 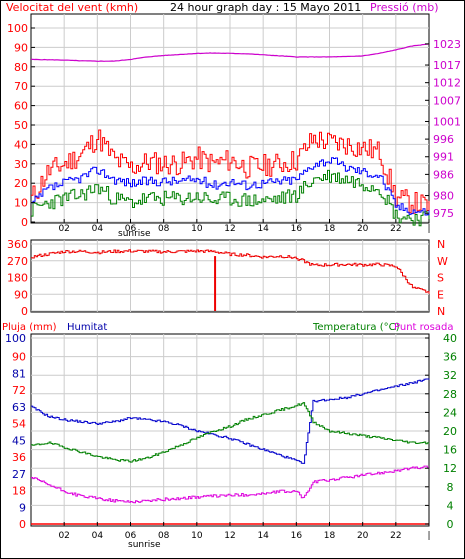 What do you see at coordinates (363, 536) in the screenshot?
I see `p3-x-label-9: 20` at bounding box center [363, 536].